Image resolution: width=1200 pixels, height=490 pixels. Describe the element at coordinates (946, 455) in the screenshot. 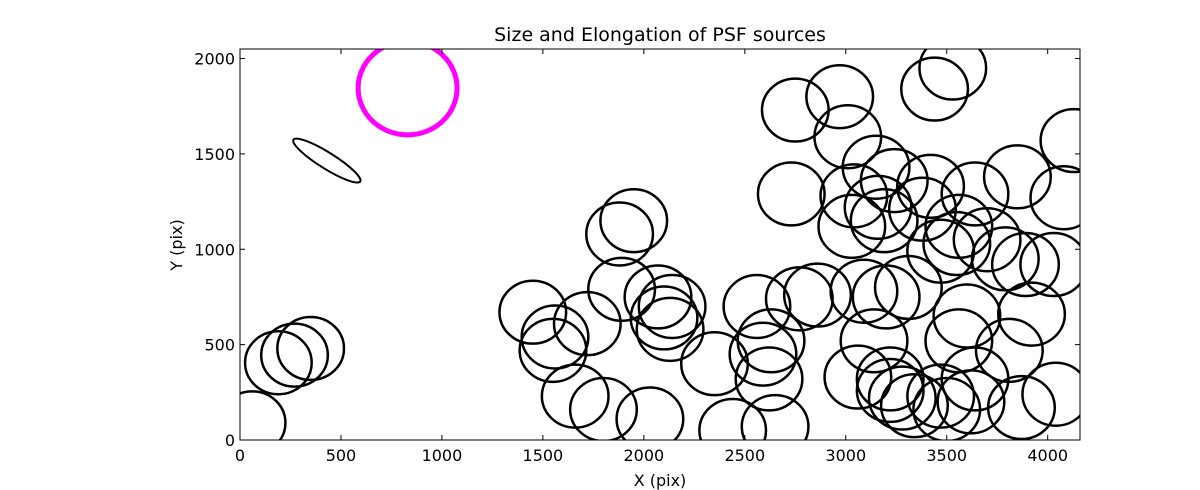

I see `x-tick-label-3500: 3500` at that location.